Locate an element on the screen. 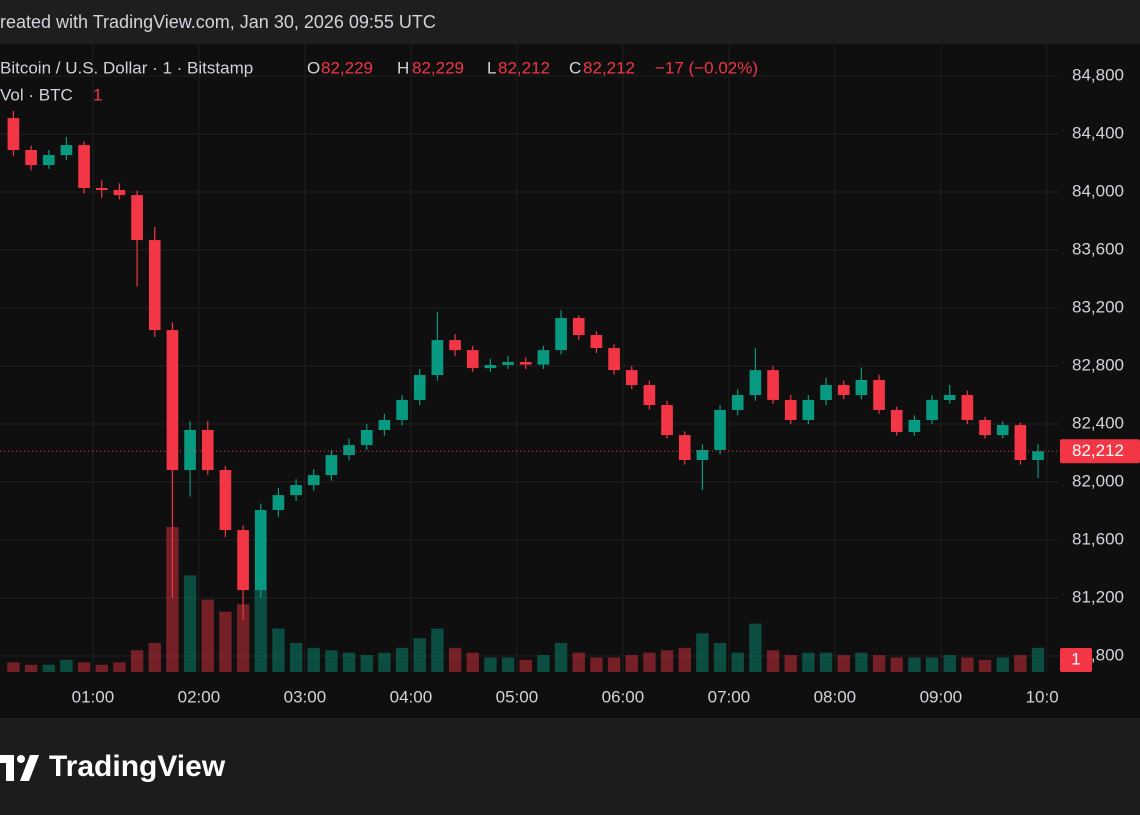 The width and height of the screenshot is (1140, 815). volume-tag-label: 1 is located at coordinates (1075, 658).